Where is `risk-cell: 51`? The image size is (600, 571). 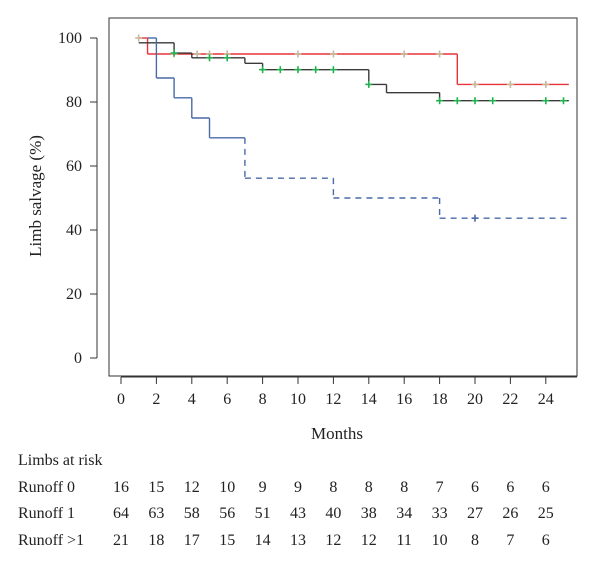 risk-cell: 51 is located at coordinates (262, 513).